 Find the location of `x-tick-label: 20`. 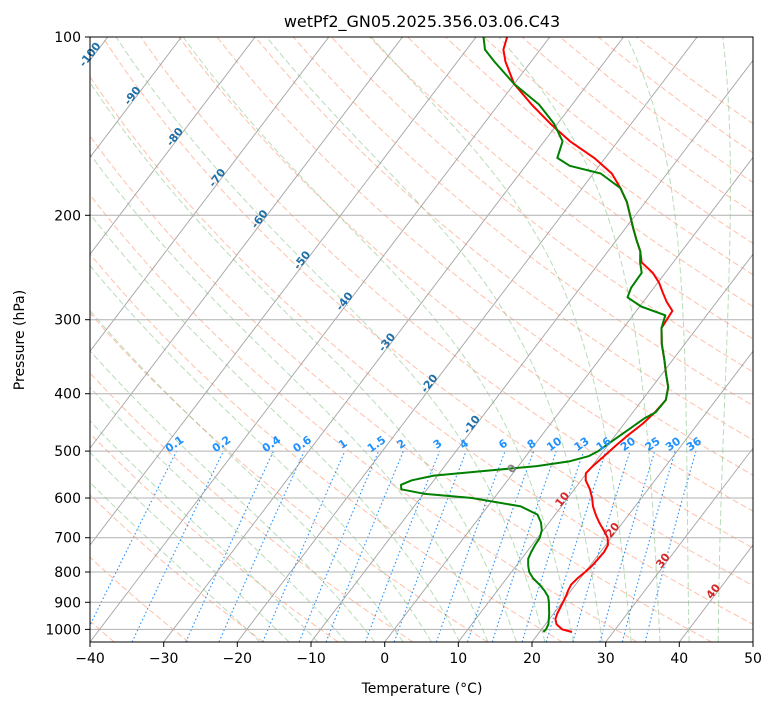

x-tick-label: 20 is located at coordinates (532, 659).